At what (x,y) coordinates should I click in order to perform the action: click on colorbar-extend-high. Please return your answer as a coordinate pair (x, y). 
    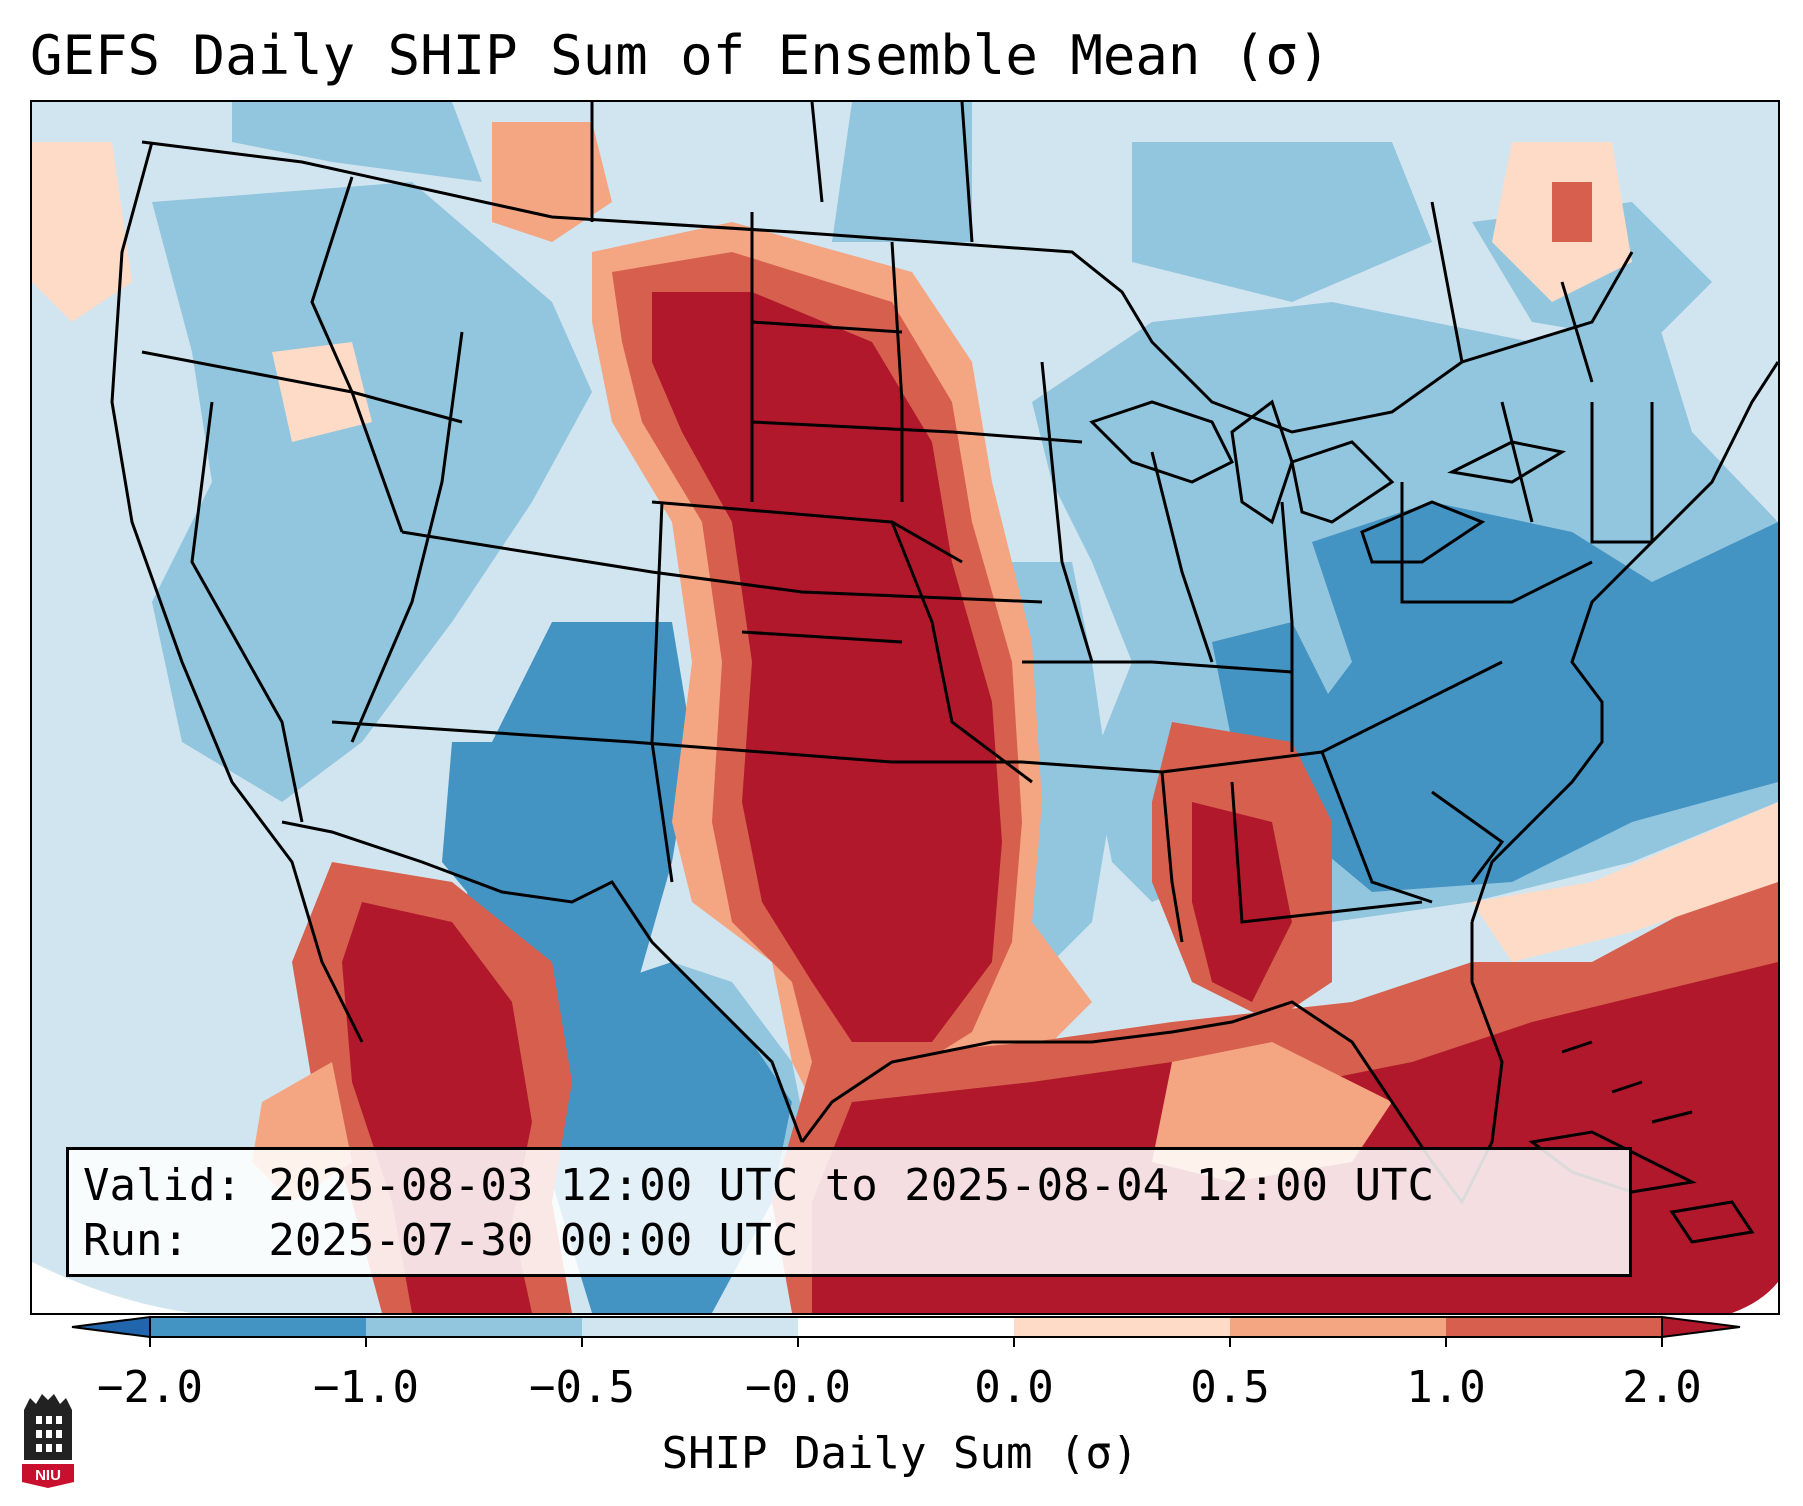
    Looking at the image, I should click on (1701, 1327).